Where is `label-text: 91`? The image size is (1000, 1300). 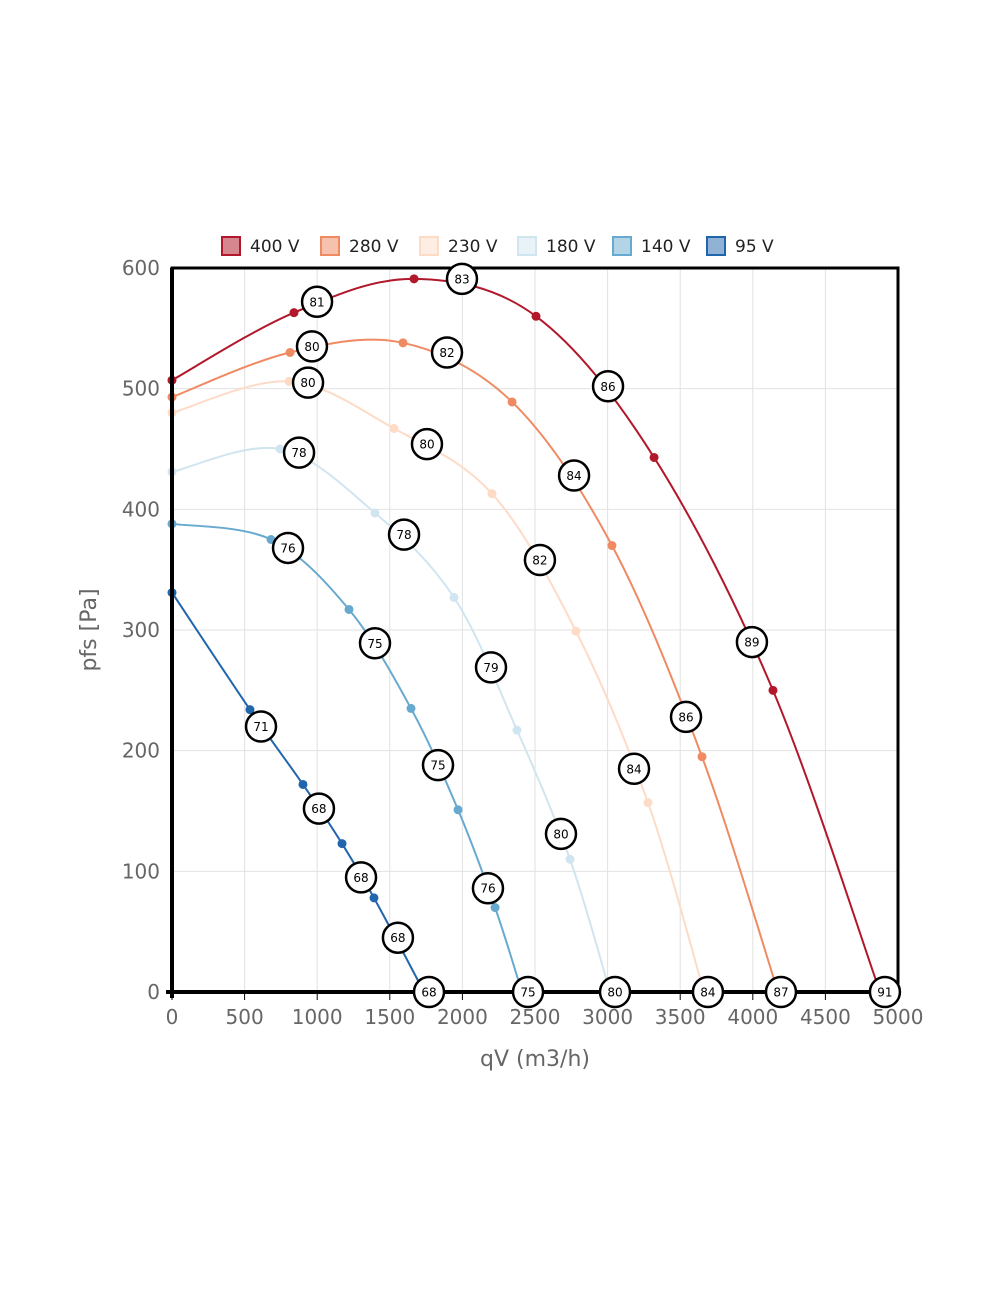
label-text: 91 is located at coordinates (884, 993).